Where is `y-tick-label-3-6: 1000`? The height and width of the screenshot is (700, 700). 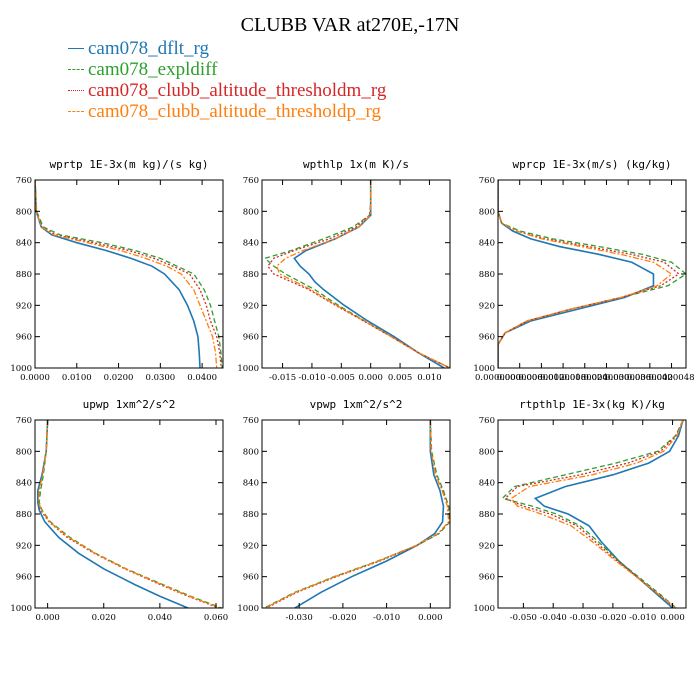 y-tick-label-3-6: 1000 is located at coordinates (484, 369).